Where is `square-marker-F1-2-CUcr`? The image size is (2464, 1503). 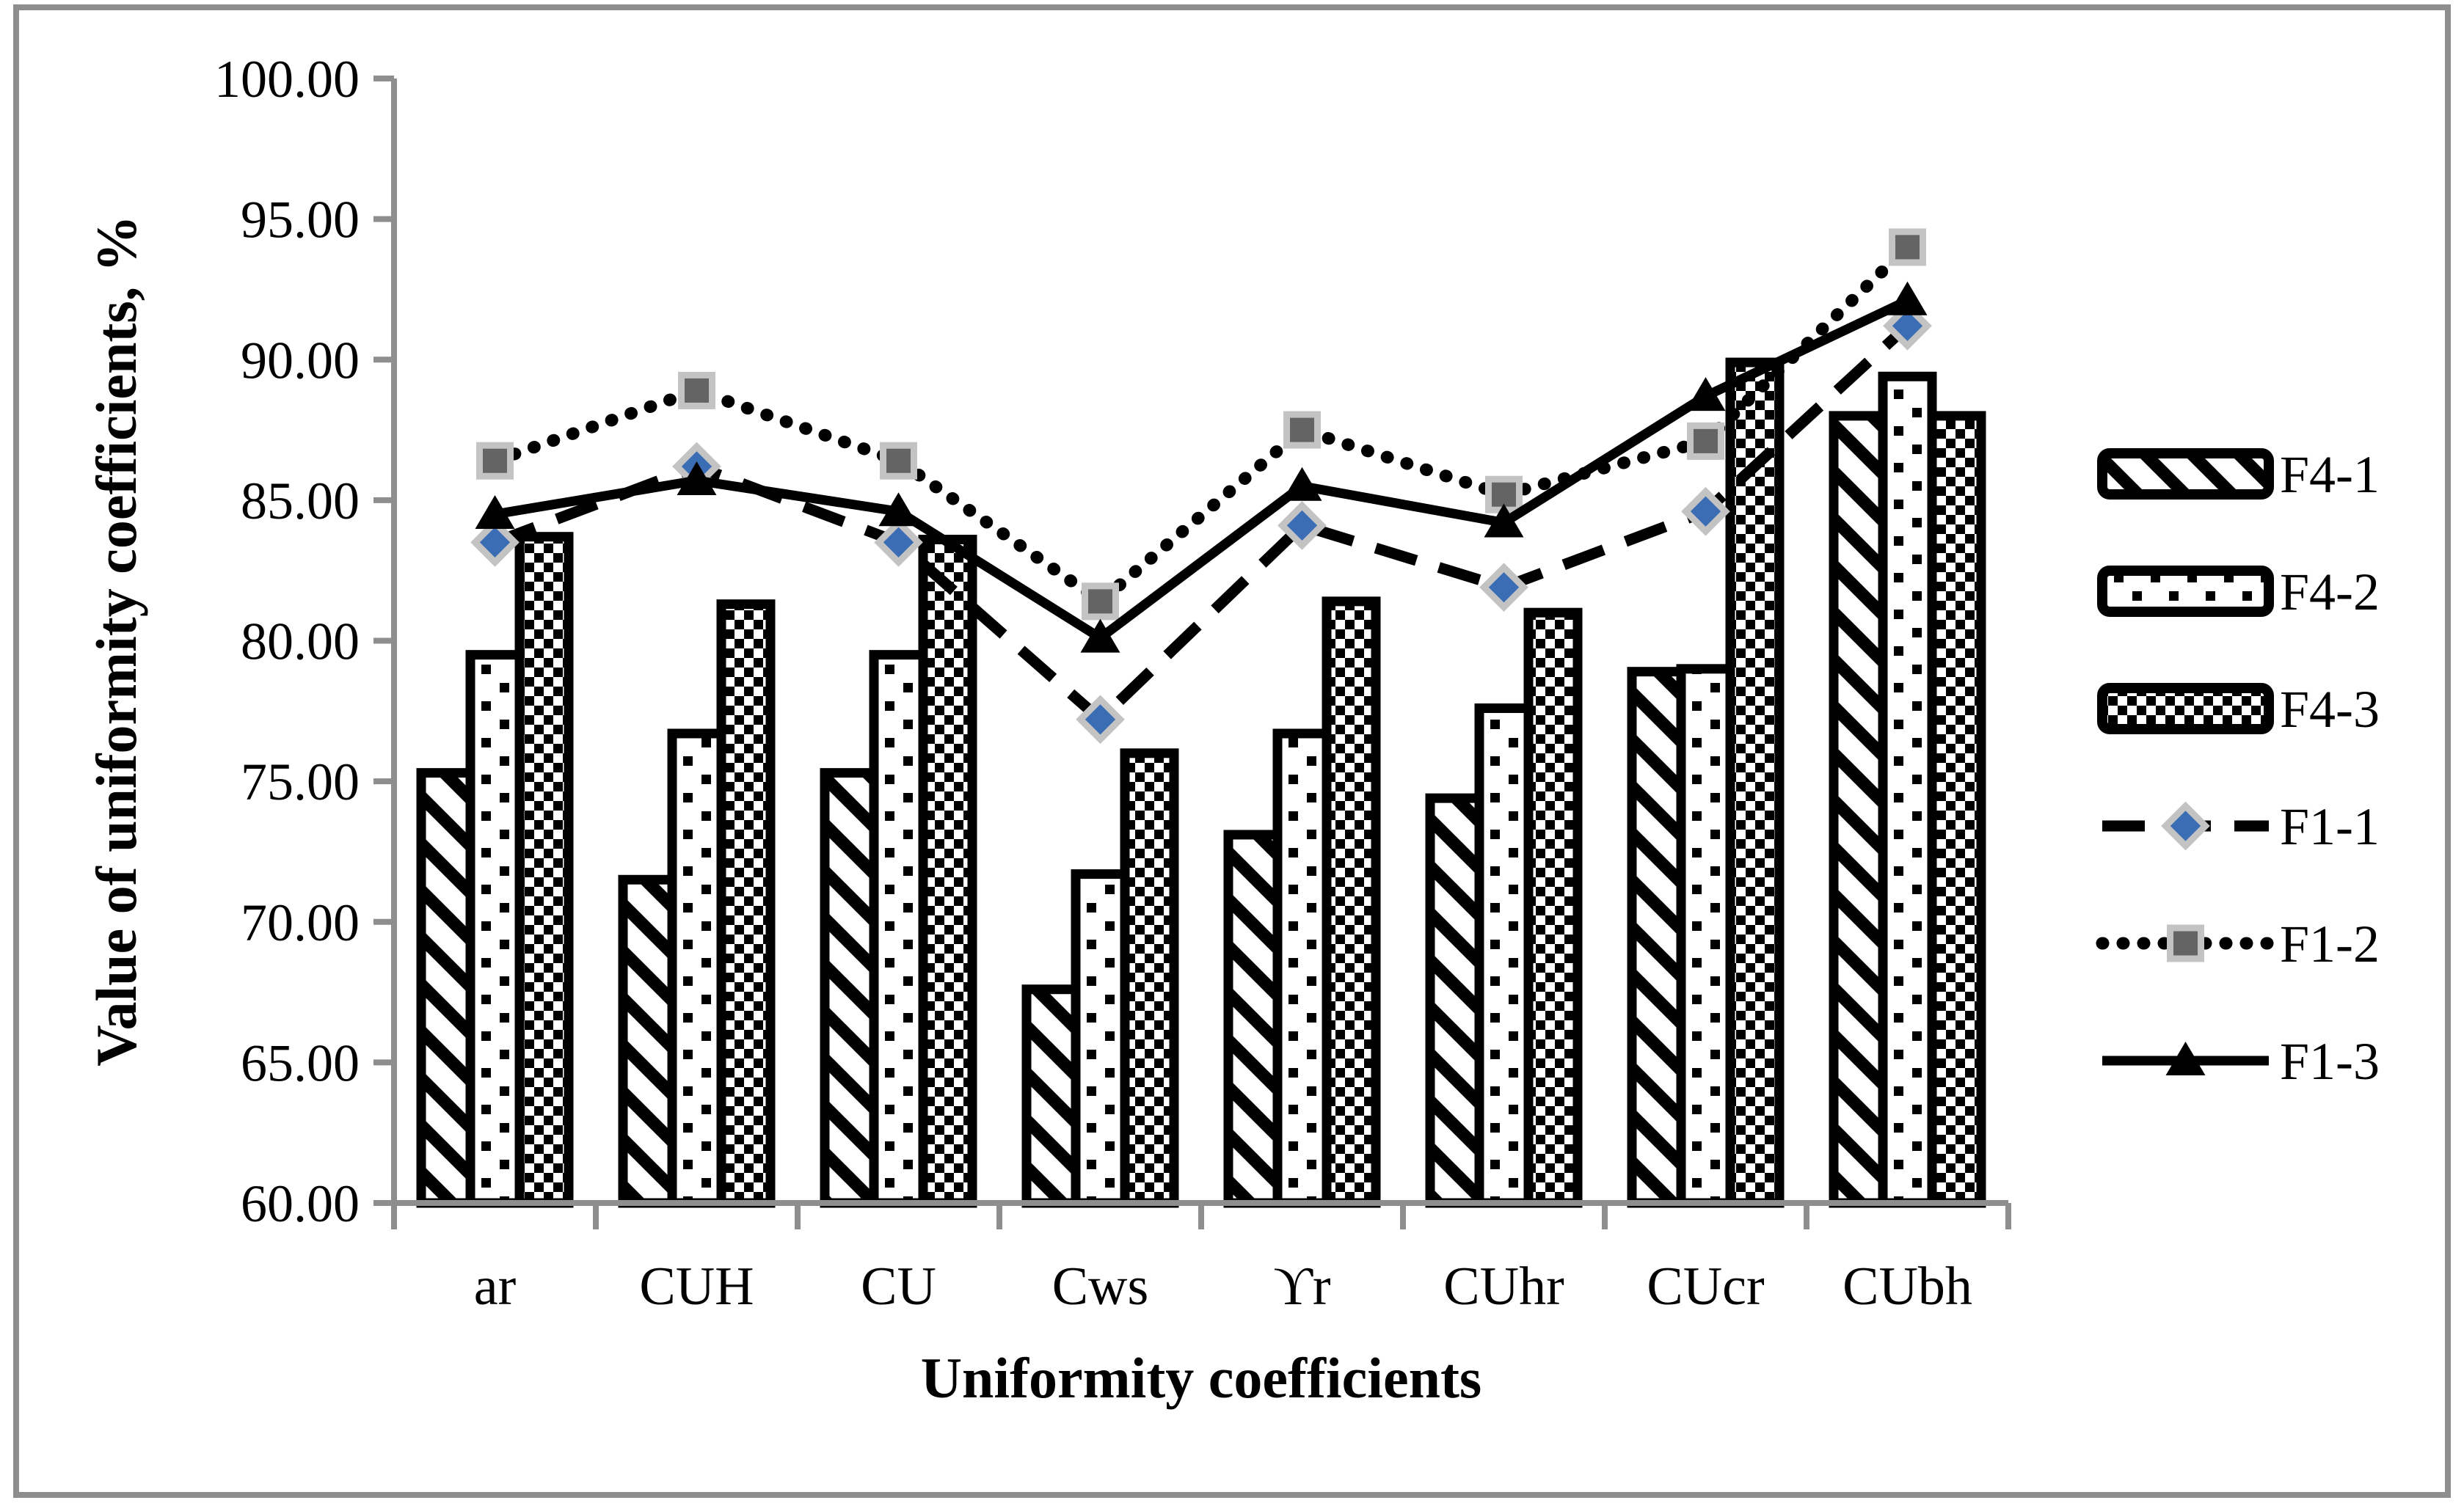 square-marker-F1-2-CUcr is located at coordinates (1705, 441).